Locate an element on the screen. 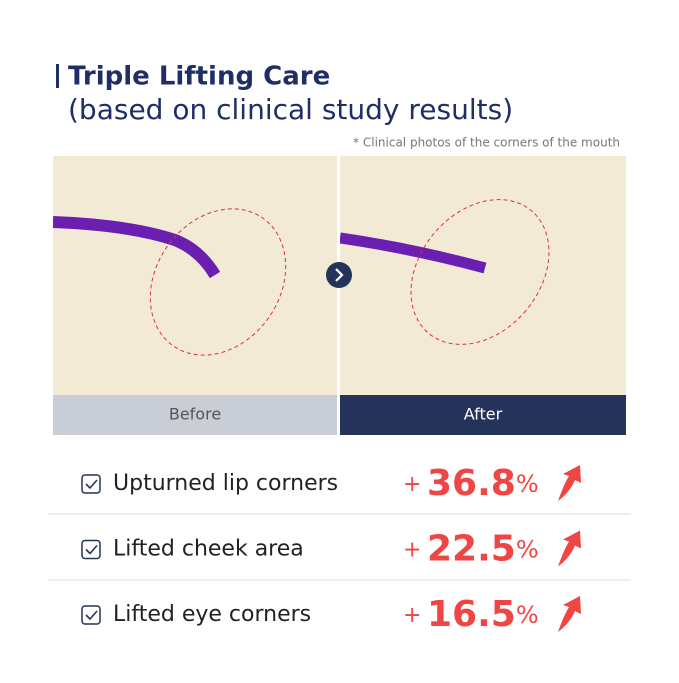 This screenshot has width=679, height=683. before-label-bar is located at coordinates (195, 415).